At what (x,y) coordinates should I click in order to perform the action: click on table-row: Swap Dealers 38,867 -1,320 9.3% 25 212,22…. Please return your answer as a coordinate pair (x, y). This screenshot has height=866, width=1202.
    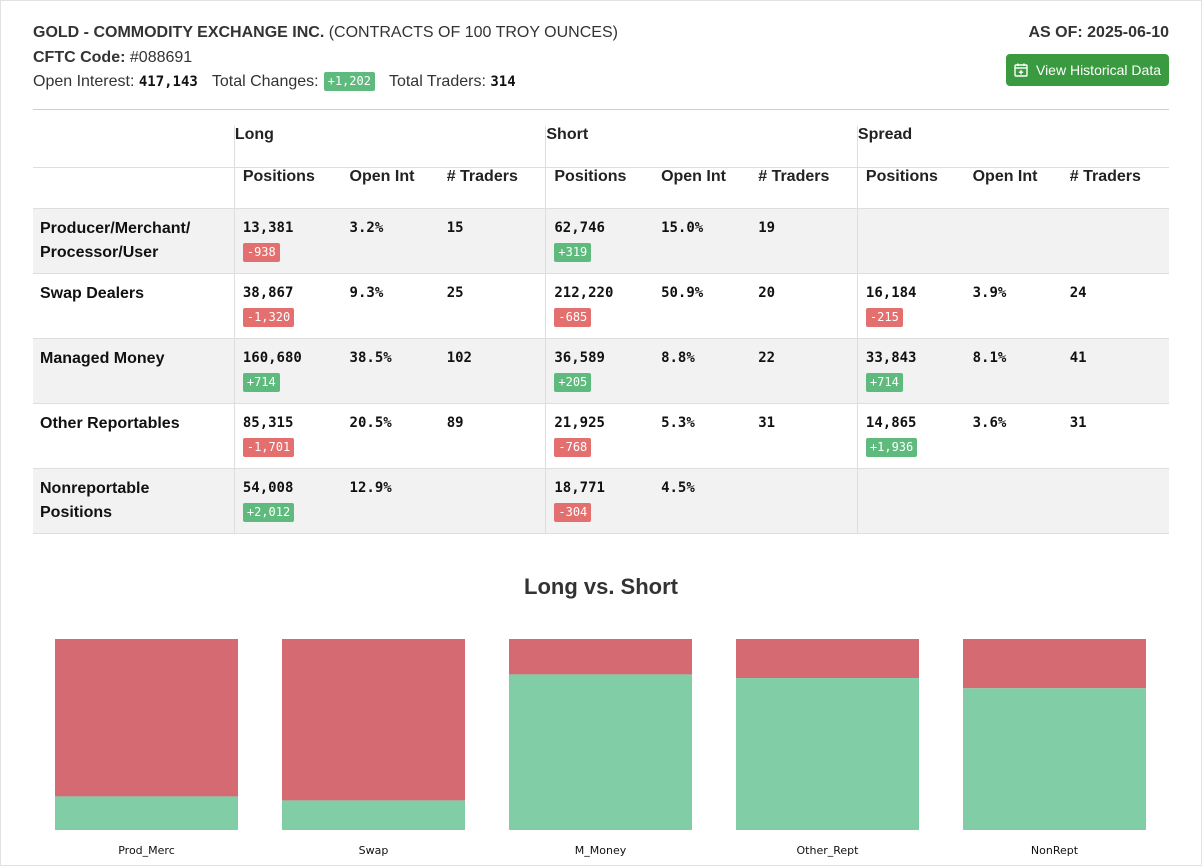
    Looking at the image, I should click on (601, 306).